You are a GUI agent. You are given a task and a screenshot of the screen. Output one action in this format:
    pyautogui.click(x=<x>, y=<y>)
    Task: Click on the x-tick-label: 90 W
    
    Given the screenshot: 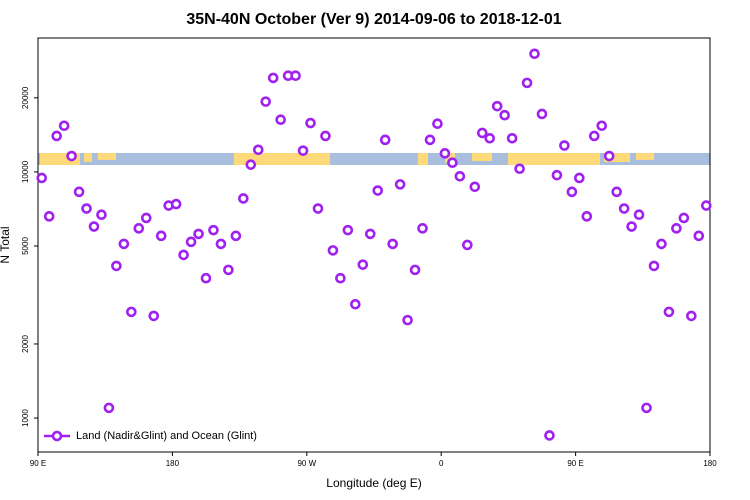 What is the action you would take?
    pyautogui.click(x=306, y=463)
    